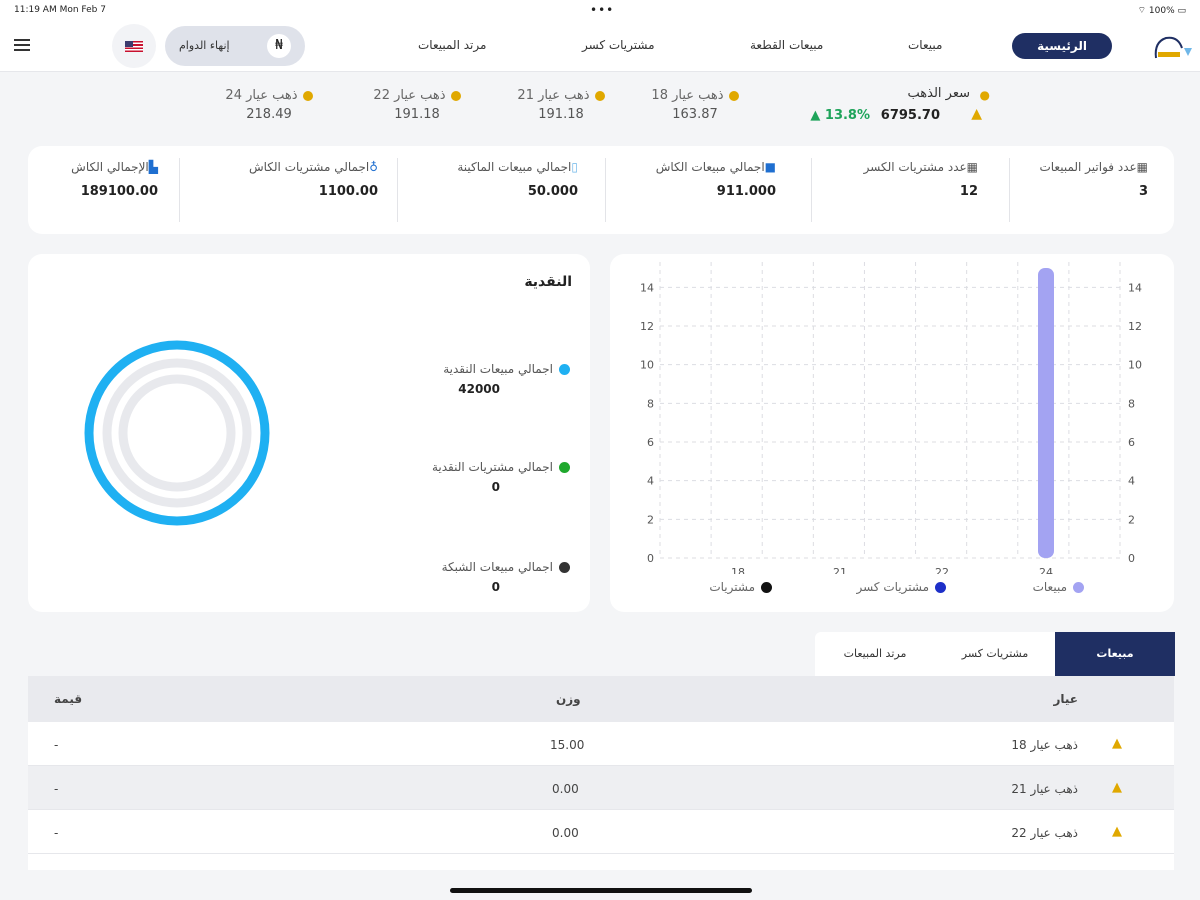 This screenshot has height=900, width=1200. I want to click on y-tick-left: 6, so click(650, 442).